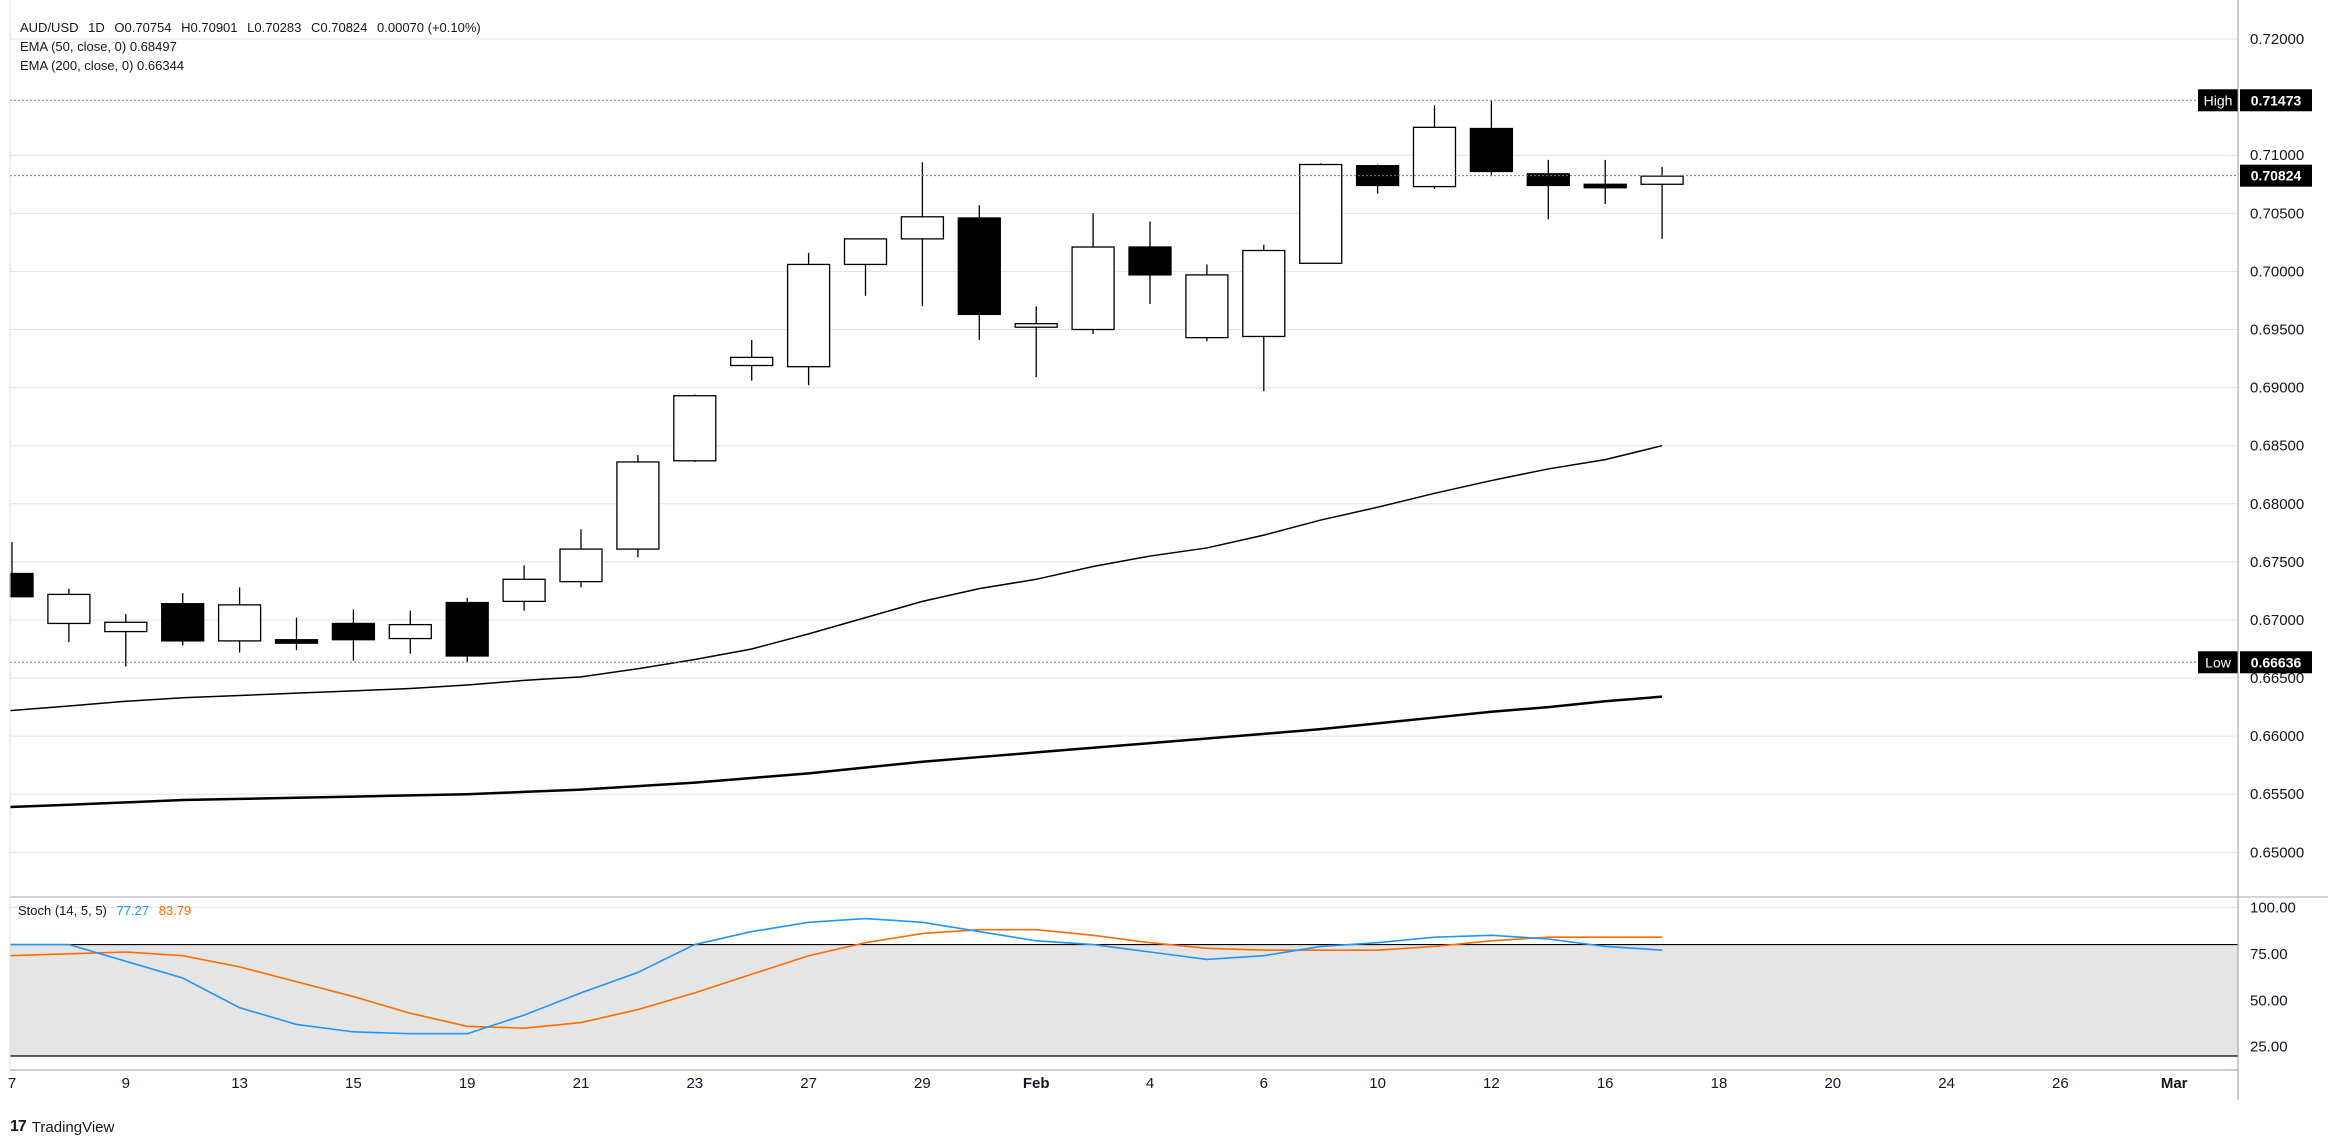 This screenshot has width=2329, height=1146. Describe the element at coordinates (126, 1083) in the screenshot. I see `time-tick-label: 9` at that location.